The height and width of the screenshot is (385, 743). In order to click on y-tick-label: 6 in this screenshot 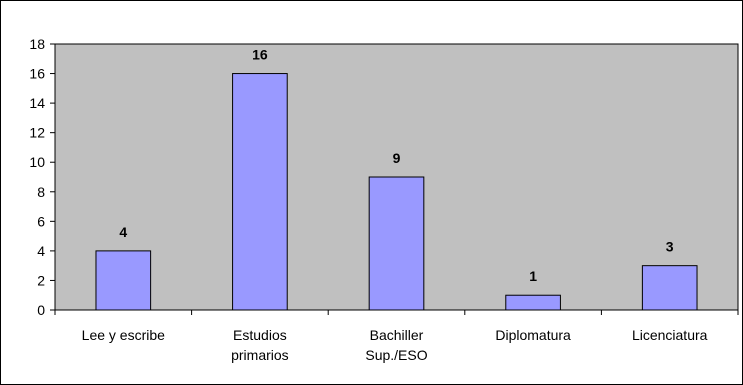, I will do `click(41, 221)`.